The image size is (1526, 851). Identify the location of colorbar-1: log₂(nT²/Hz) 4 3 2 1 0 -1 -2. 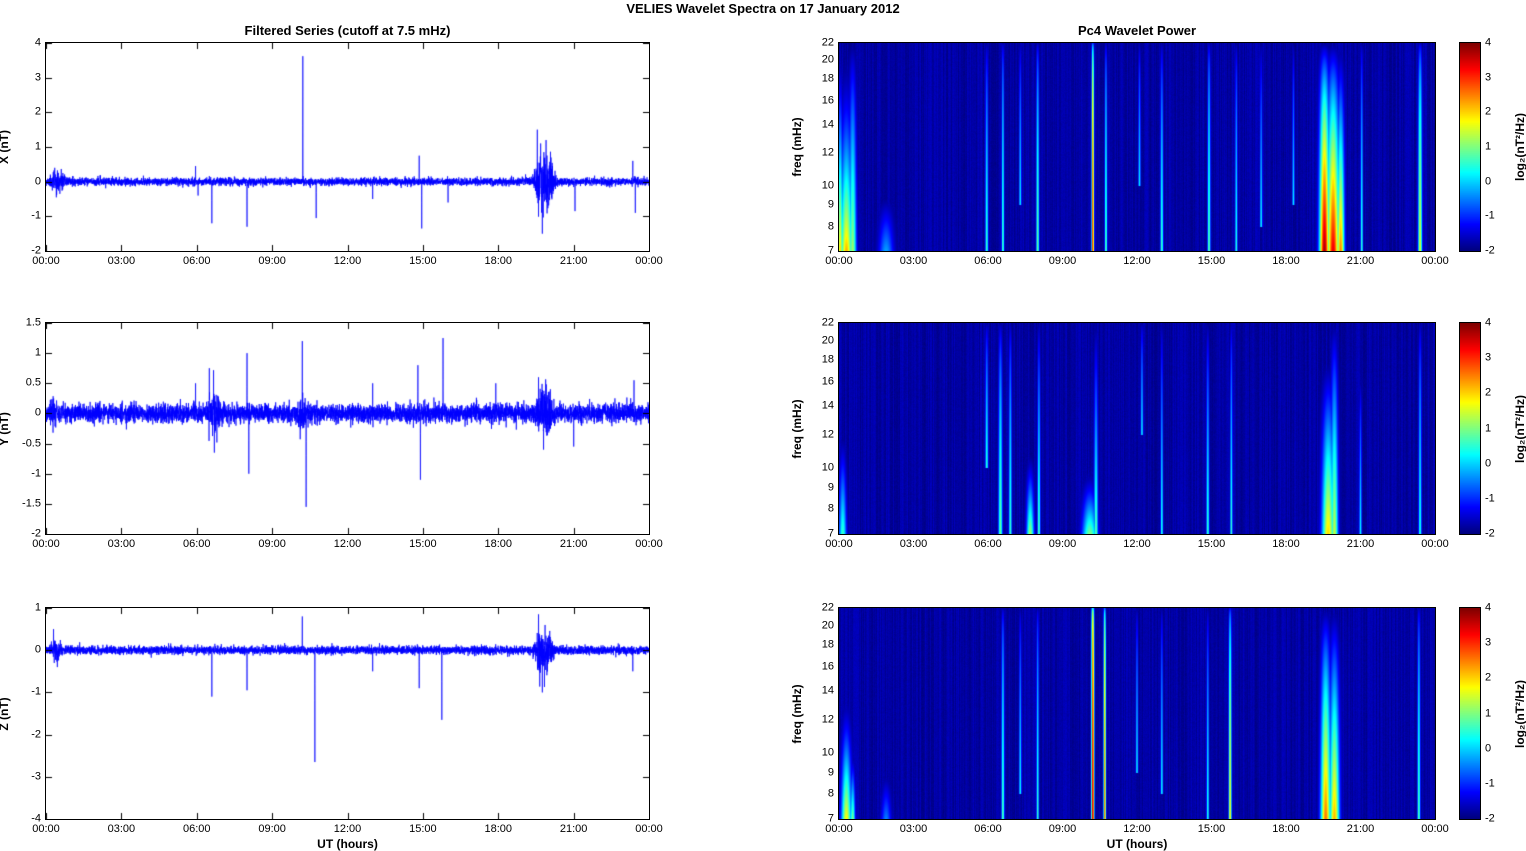
(1492, 146).